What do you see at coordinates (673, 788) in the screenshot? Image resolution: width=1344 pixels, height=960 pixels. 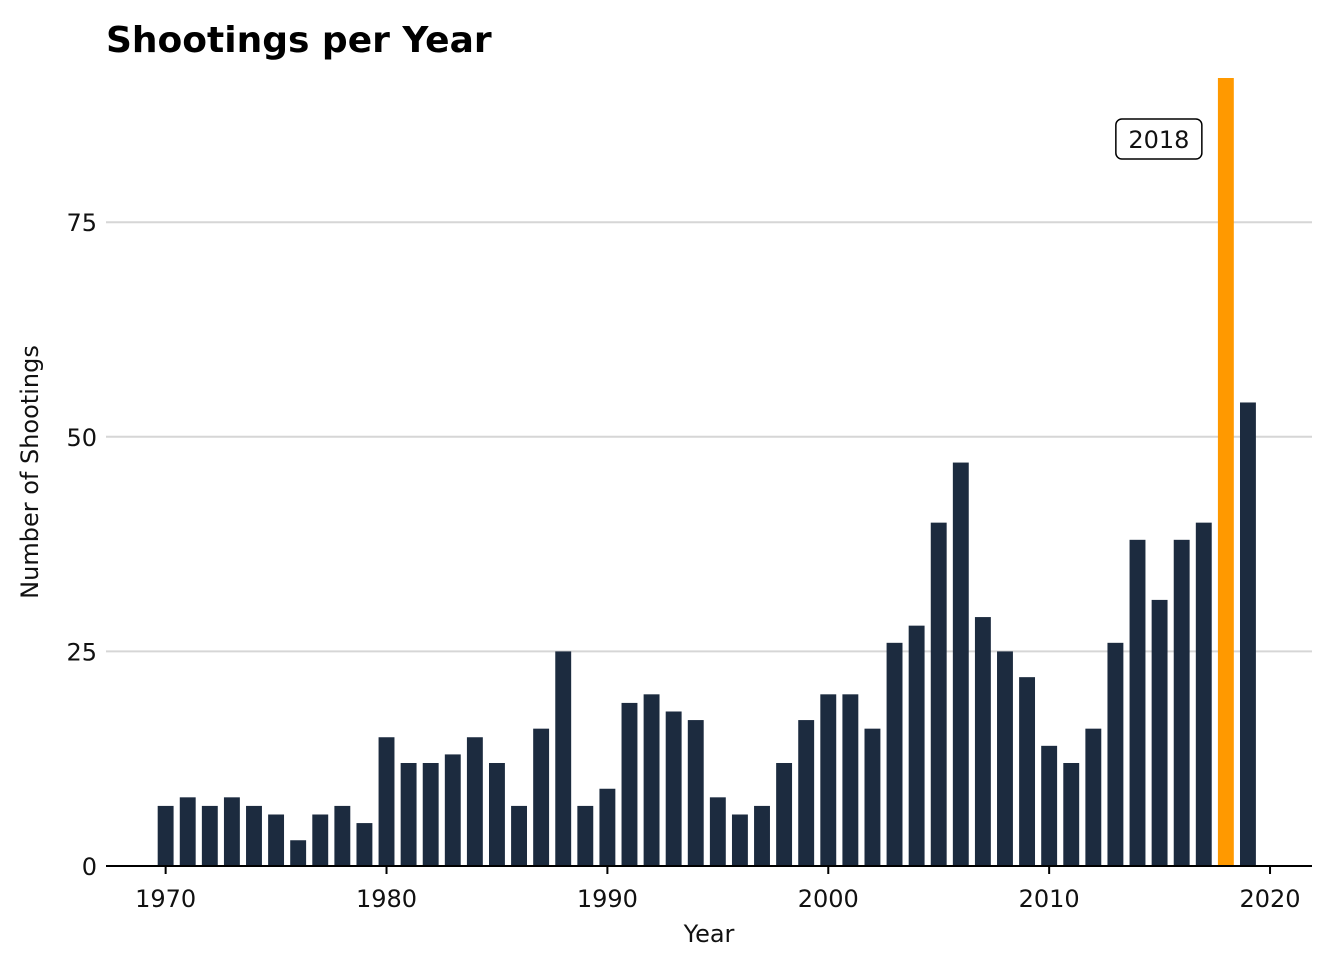 I see `bar-1993` at bounding box center [673, 788].